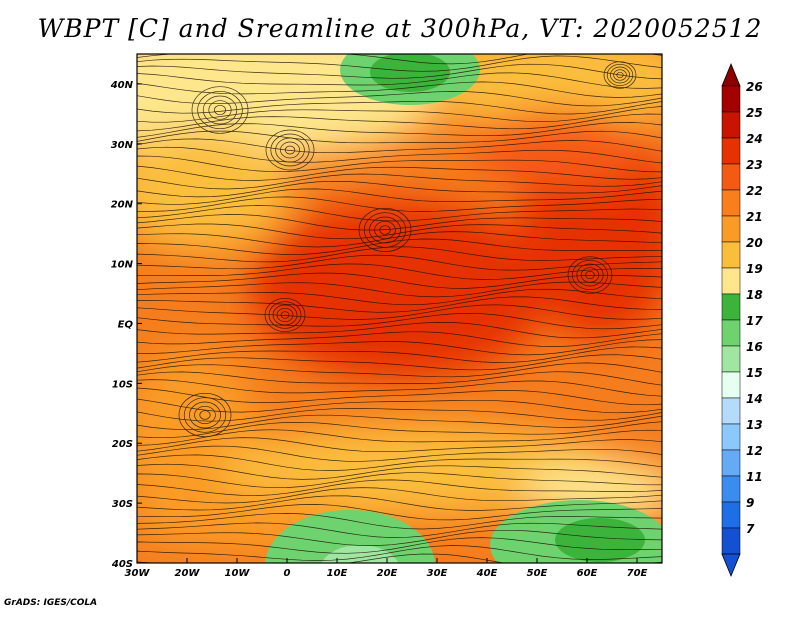  I want to click on colorbar-label: 9, so click(750, 503).